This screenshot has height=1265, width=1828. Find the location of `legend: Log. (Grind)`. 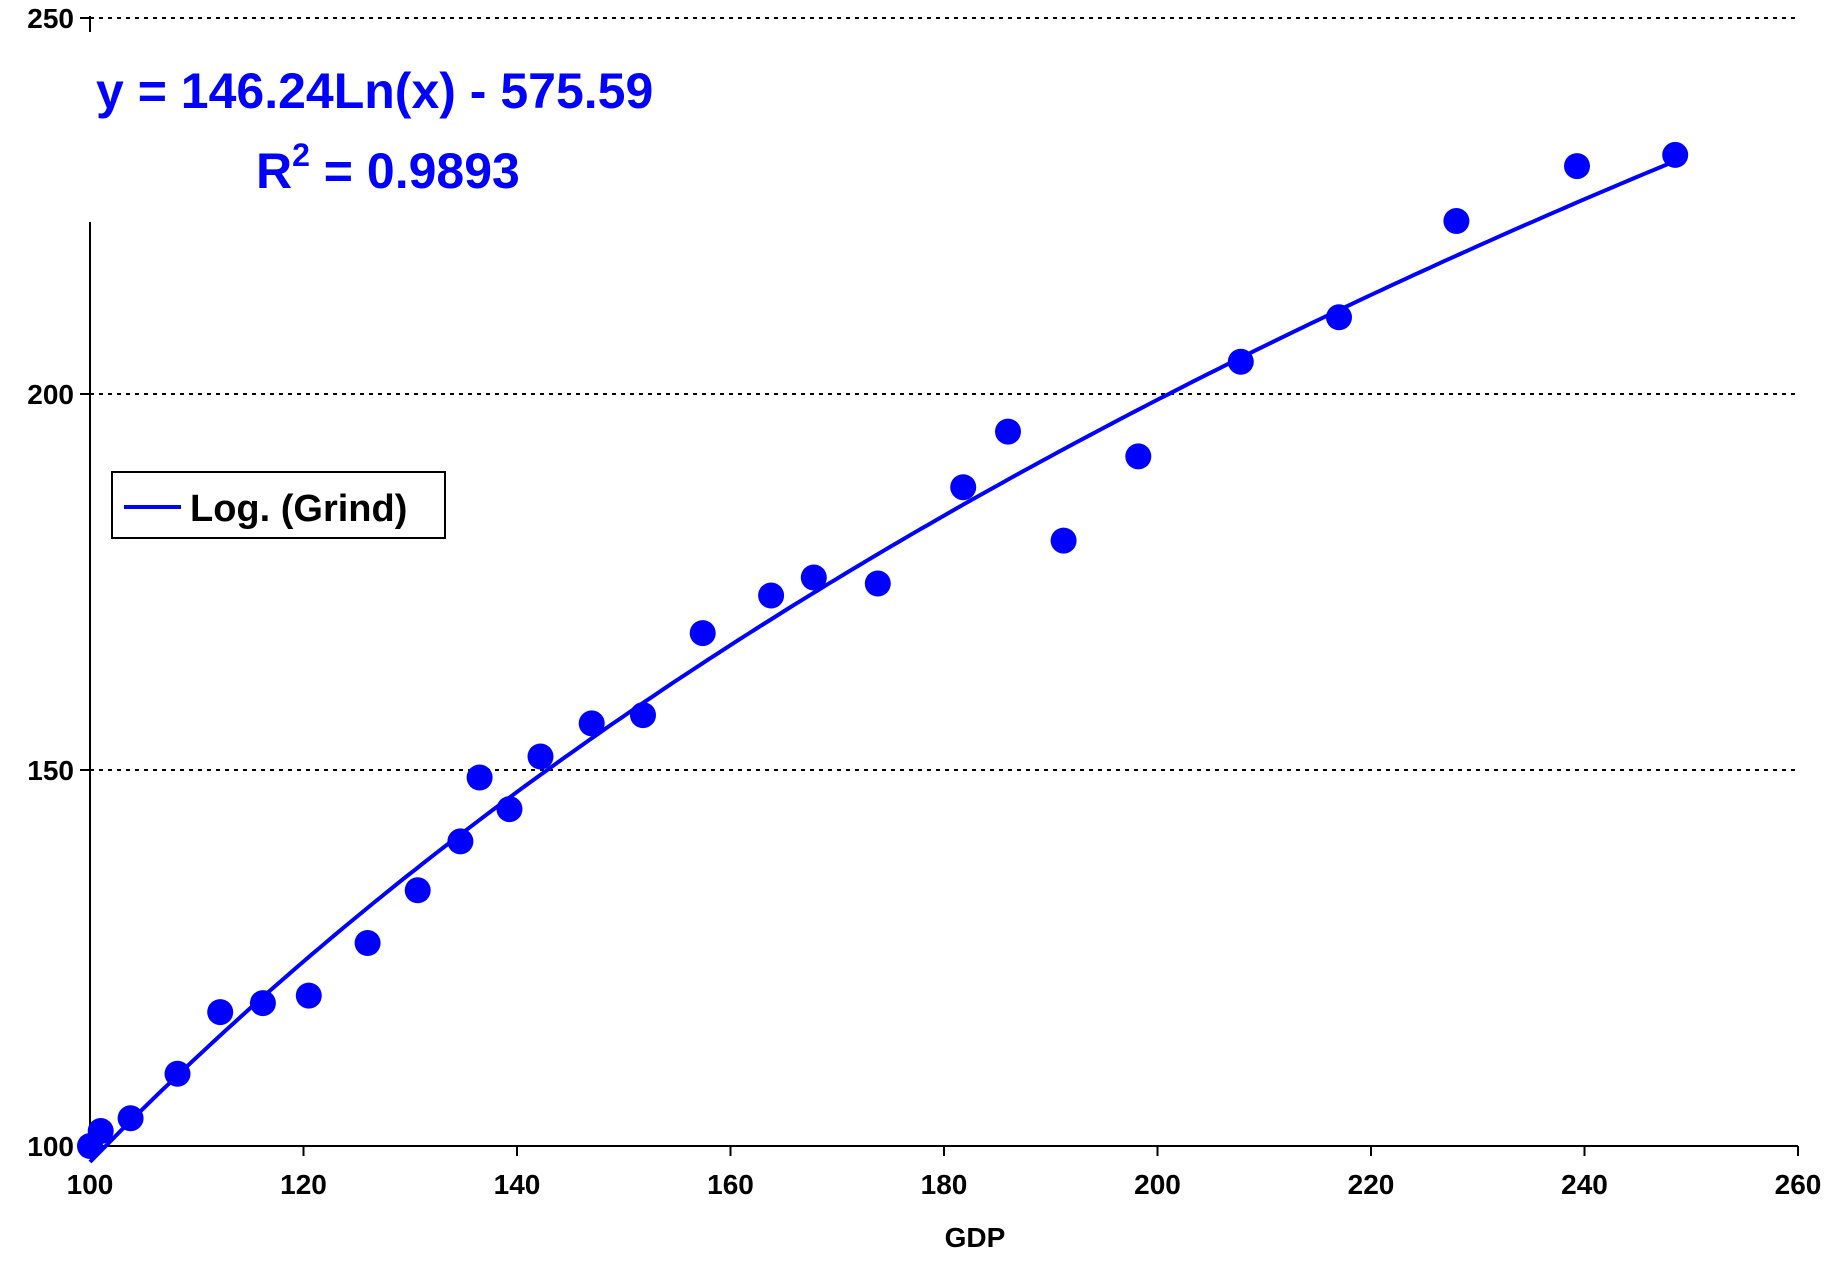

legend: Log. (Grind) is located at coordinates (278, 505).